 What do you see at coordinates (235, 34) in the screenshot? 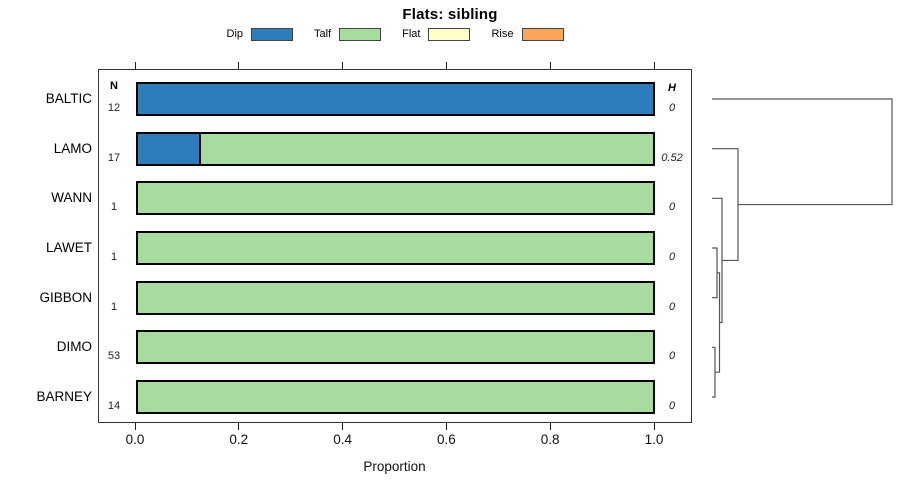
I see `legend-label: Dip` at bounding box center [235, 34].